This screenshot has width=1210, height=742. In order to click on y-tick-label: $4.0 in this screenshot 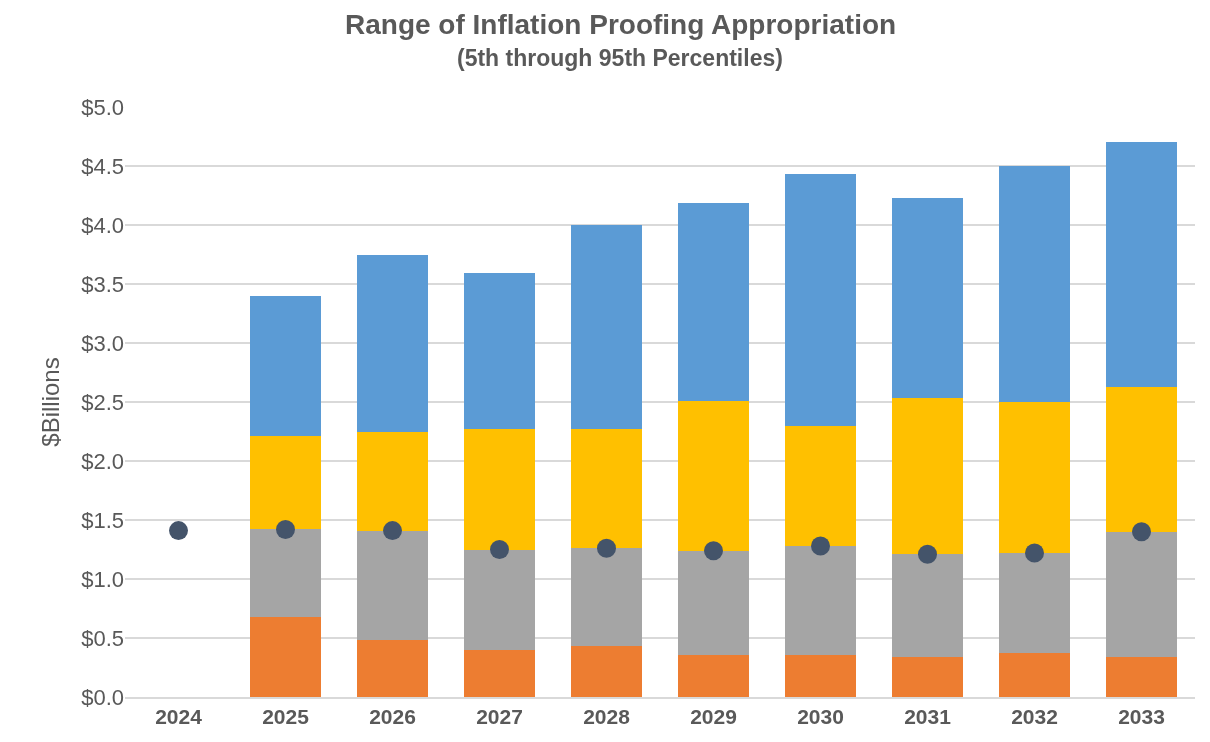, I will do `click(102, 225)`.